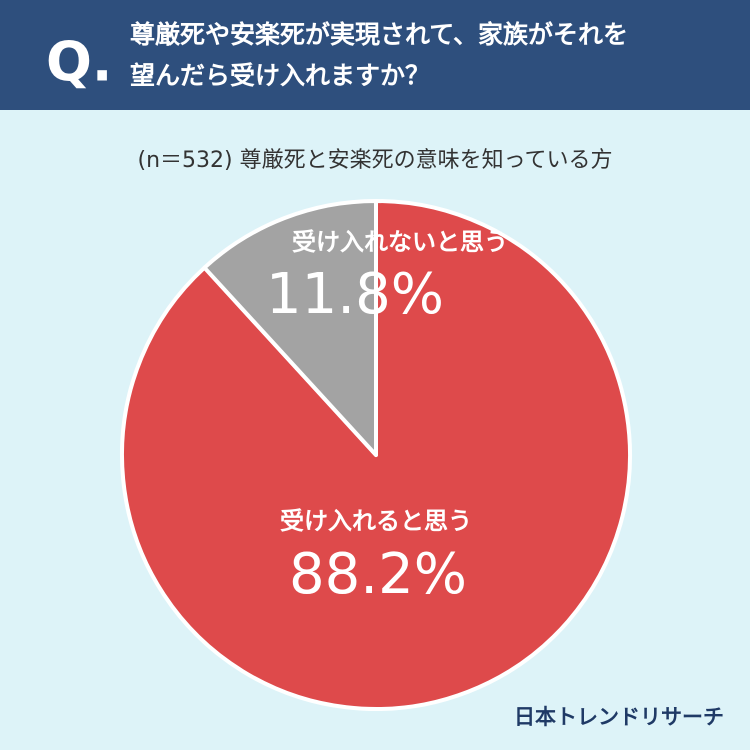 The image size is (750, 750). I want to click on chart-title: 尊厳死や安楽死が実現されて、家族がそれを, so click(379, 34).